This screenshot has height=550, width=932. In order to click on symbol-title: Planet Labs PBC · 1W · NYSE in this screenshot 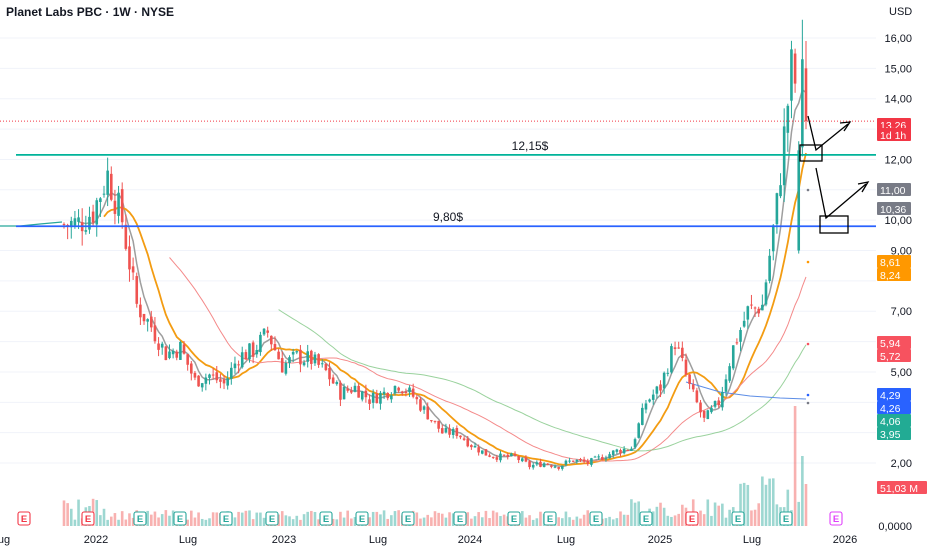, I will do `click(90, 12)`.